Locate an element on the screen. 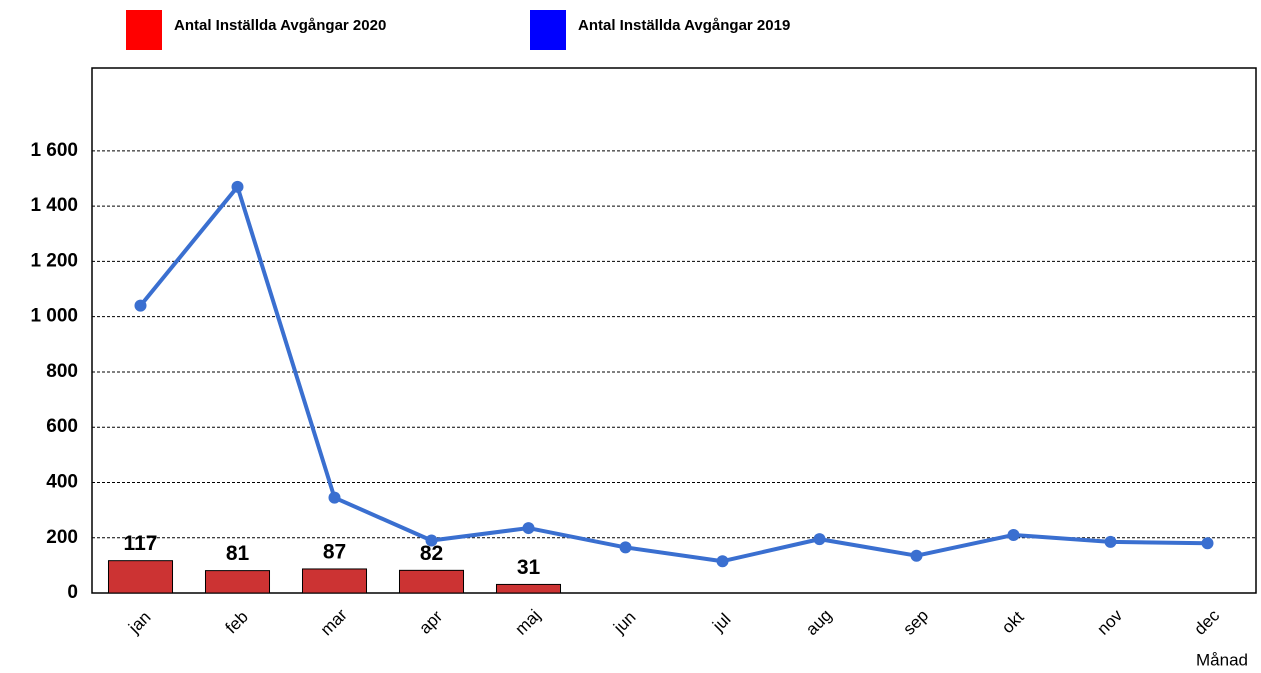  x-tick-label: nov is located at coordinates (1109, 622).